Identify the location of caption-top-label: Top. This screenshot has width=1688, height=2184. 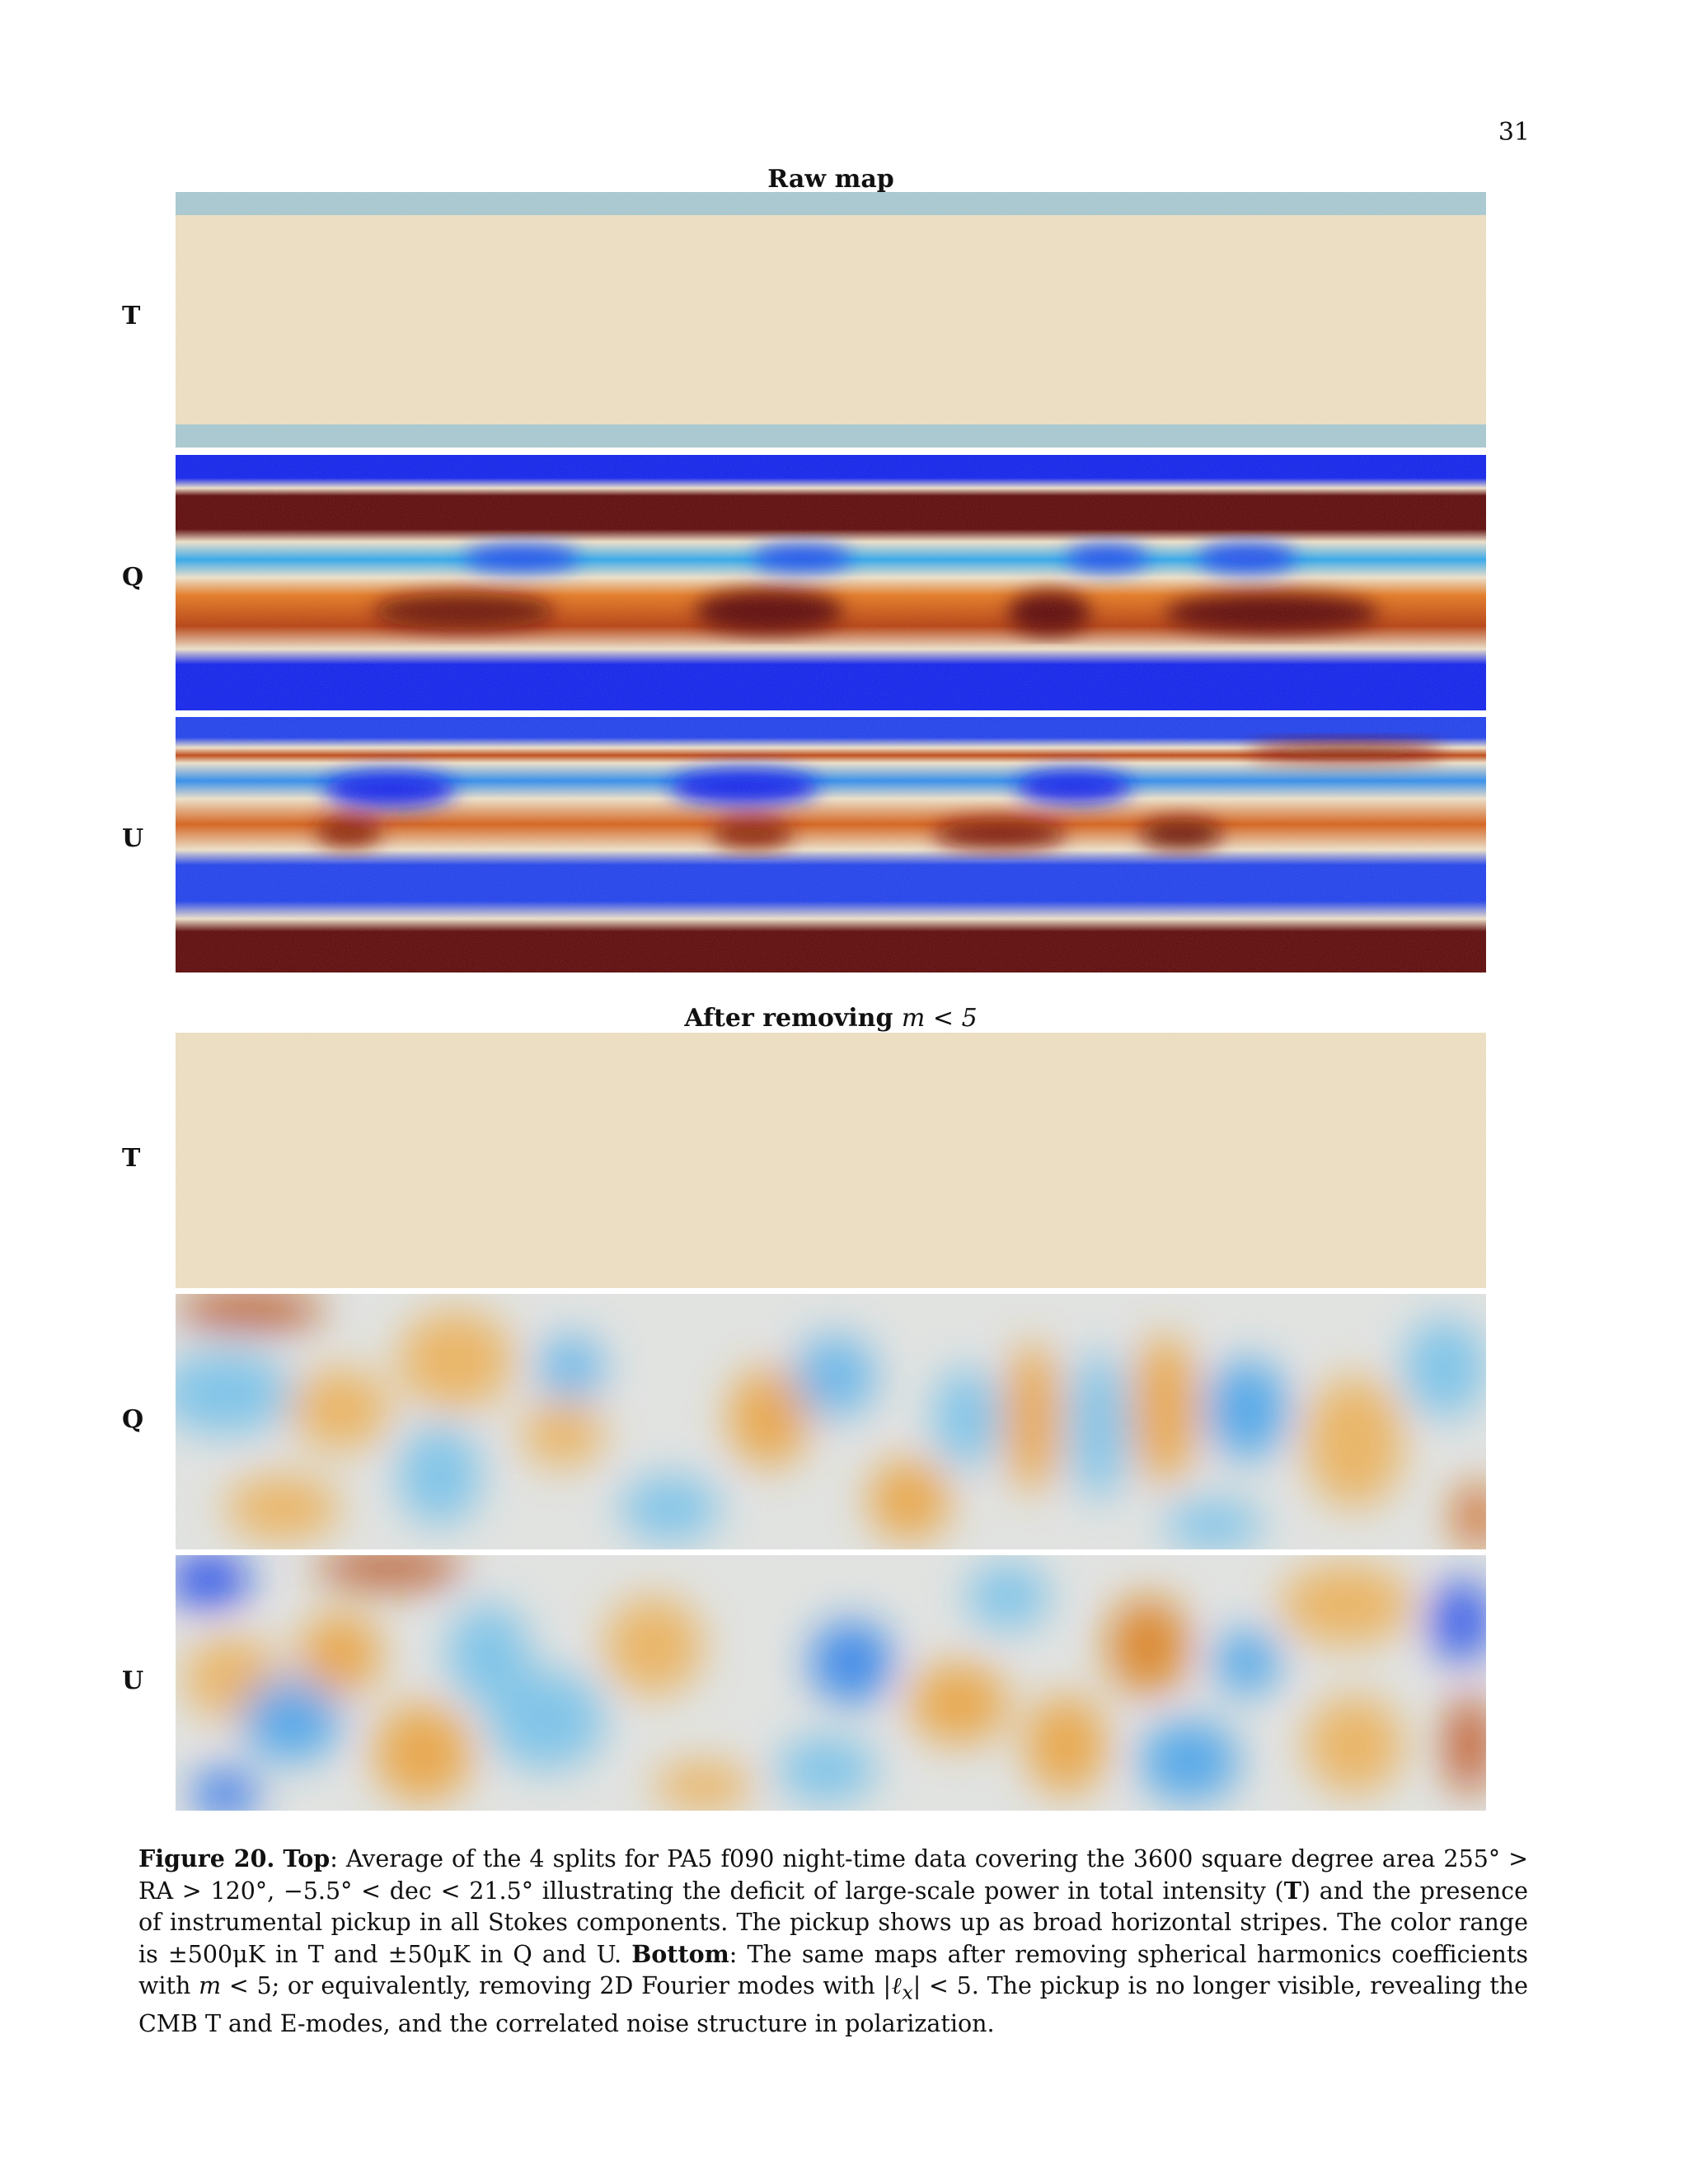
(307, 1858).